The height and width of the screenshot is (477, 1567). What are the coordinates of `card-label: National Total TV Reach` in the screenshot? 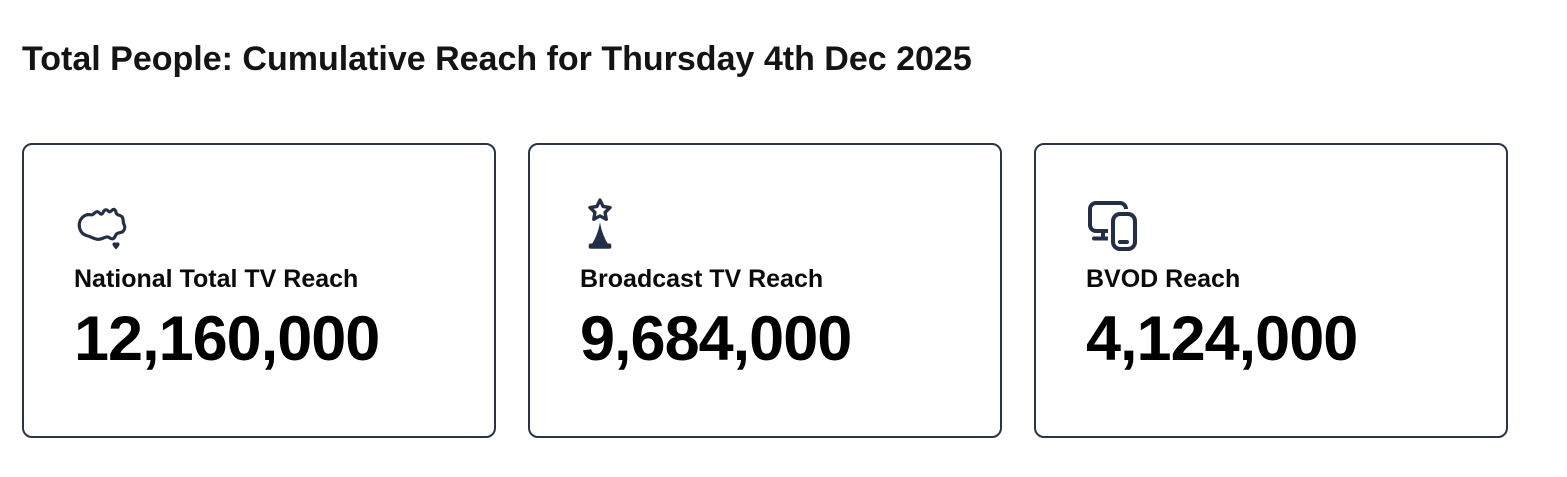 It's located at (216, 279).